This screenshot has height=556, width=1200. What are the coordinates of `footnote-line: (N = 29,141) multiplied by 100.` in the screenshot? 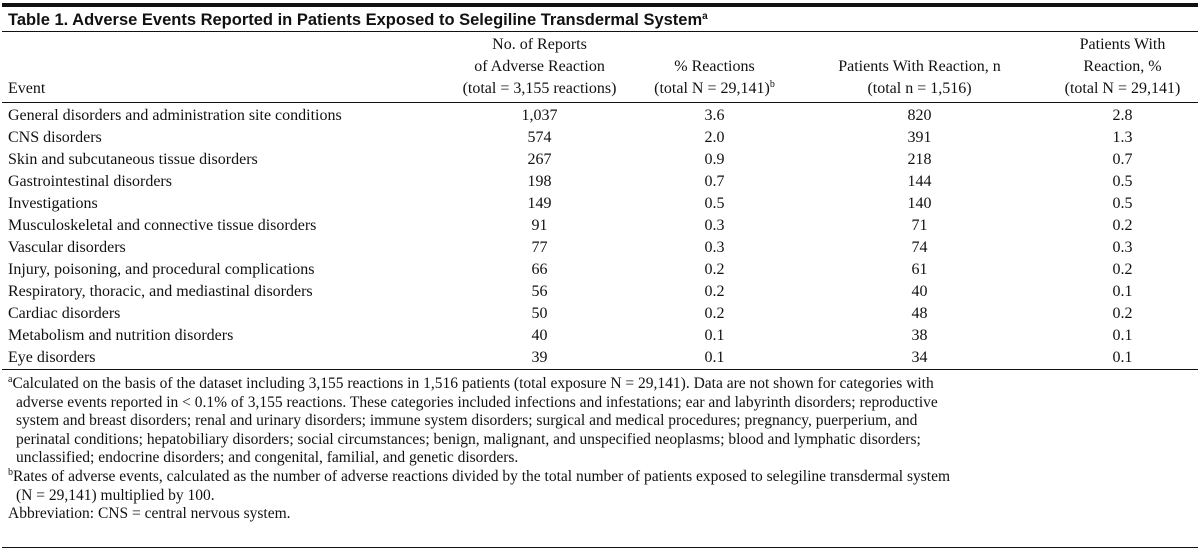 It's located at (600, 496).